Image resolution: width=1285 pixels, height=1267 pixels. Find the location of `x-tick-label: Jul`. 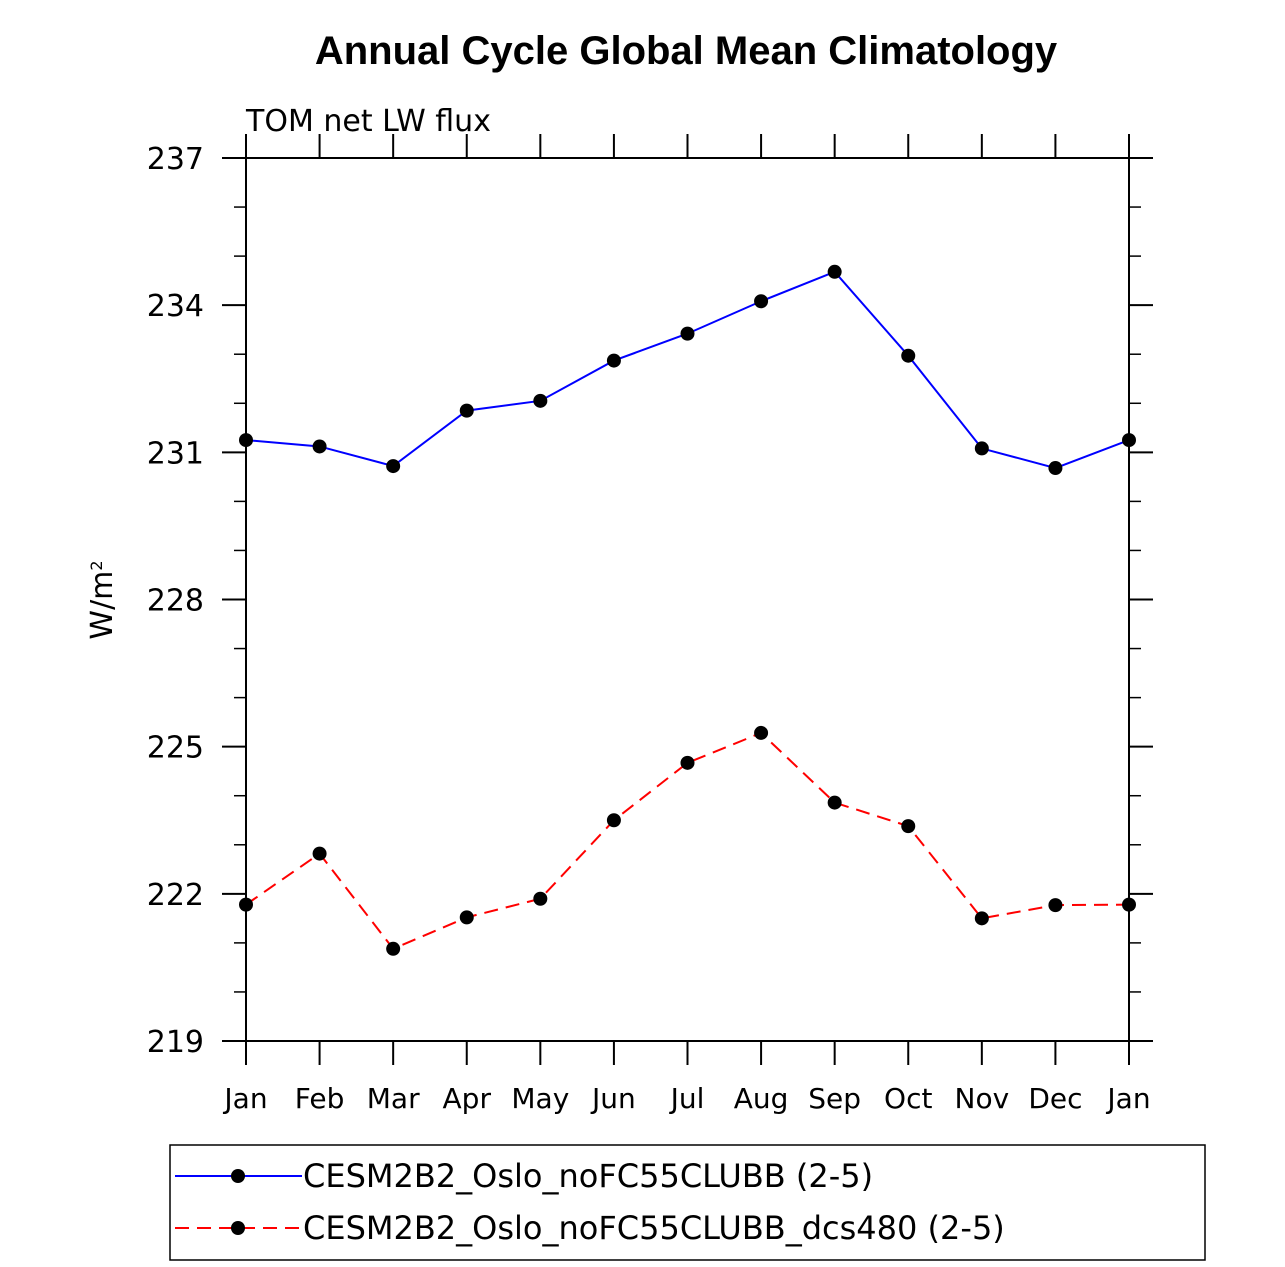

x-tick-label: Jul is located at coordinates (687, 1098).